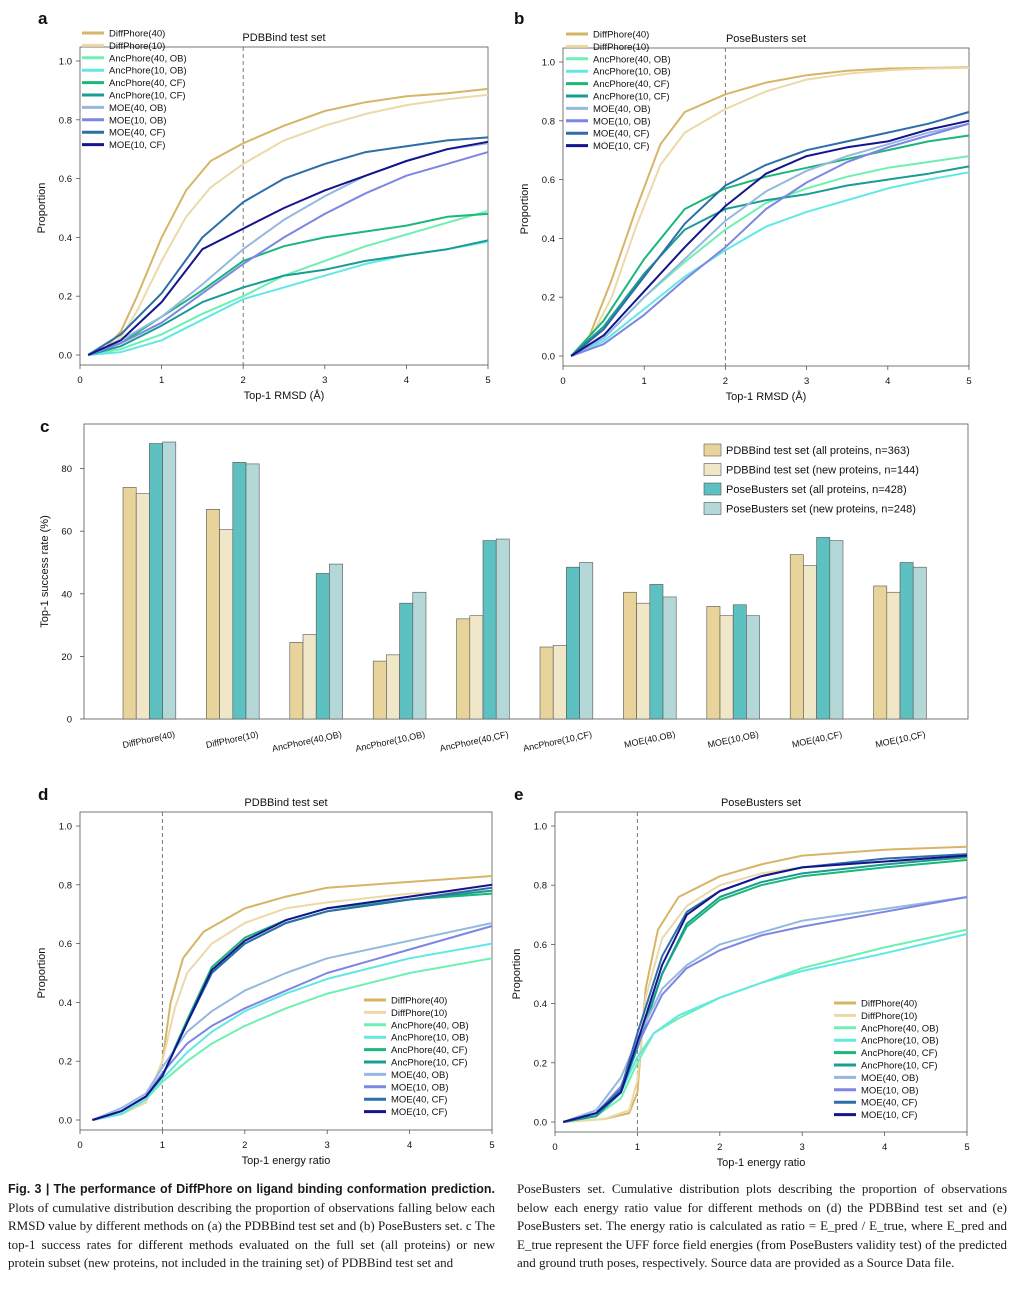 This screenshot has height=1301, width=1017. I want to click on x-tick-label: AncPhore(40,CF), so click(474, 741).